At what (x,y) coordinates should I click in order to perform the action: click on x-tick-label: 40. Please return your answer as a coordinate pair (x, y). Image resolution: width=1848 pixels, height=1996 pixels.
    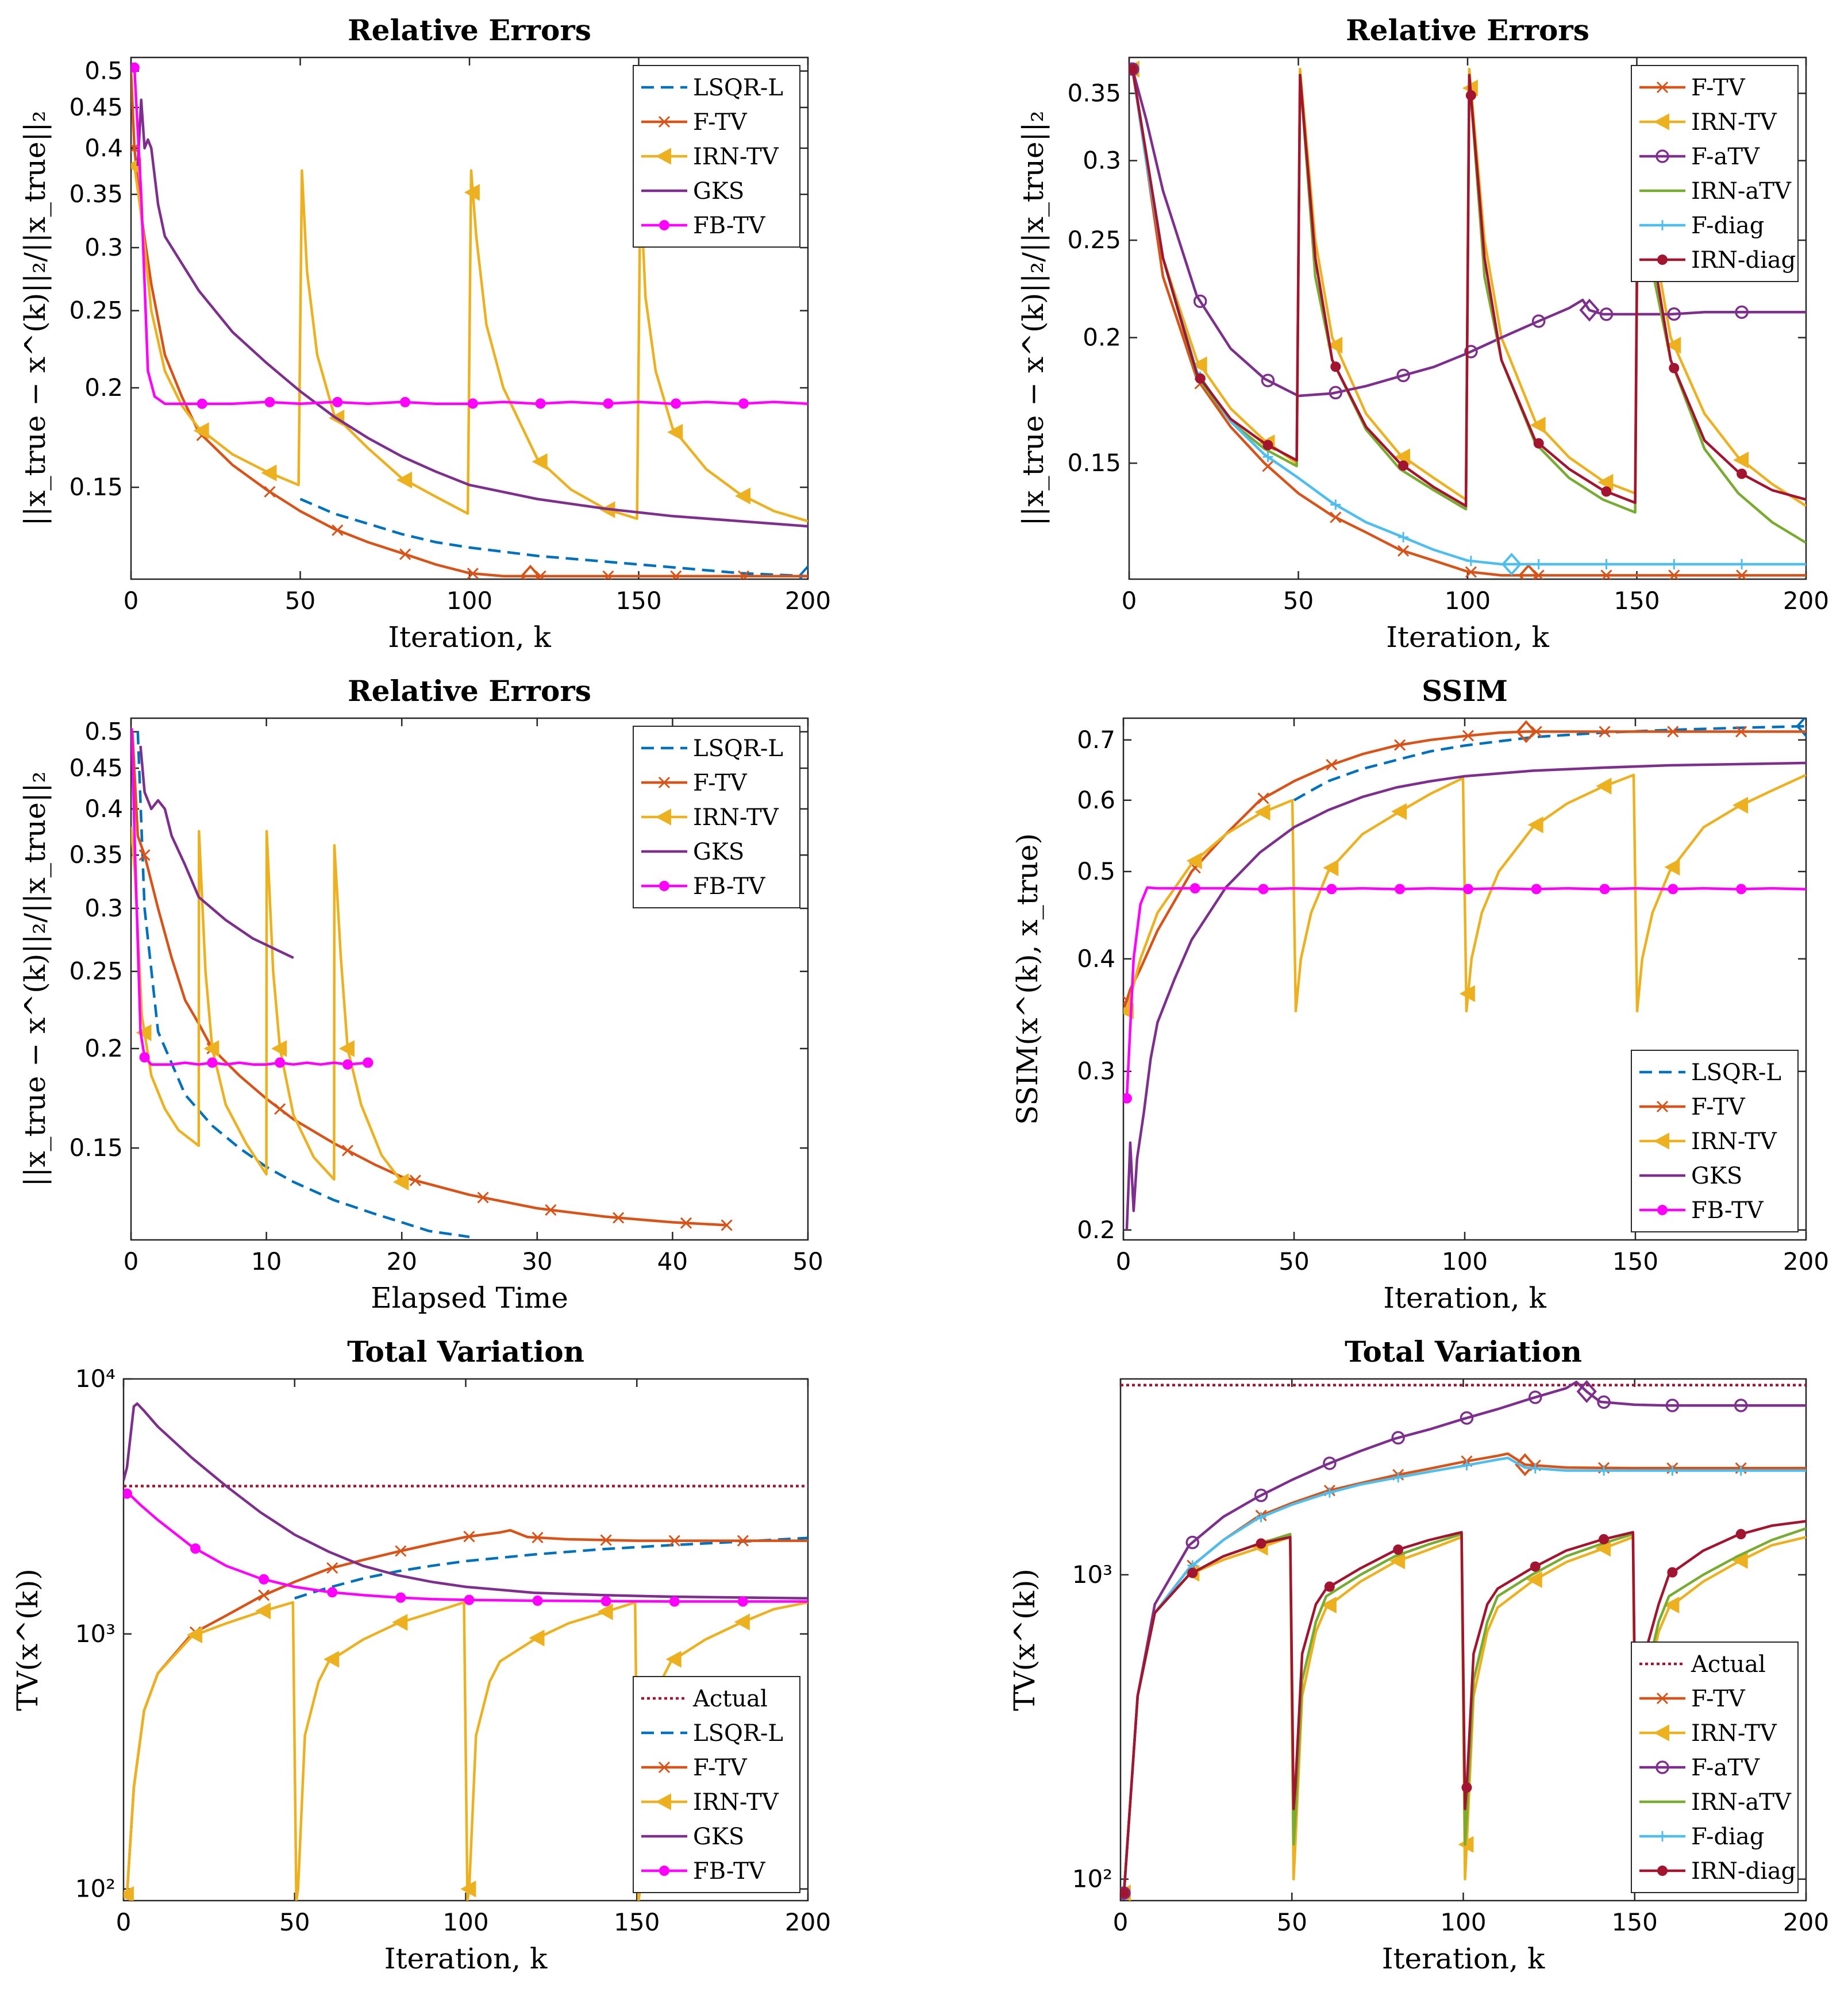
    Looking at the image, I should click on (672, 1261).